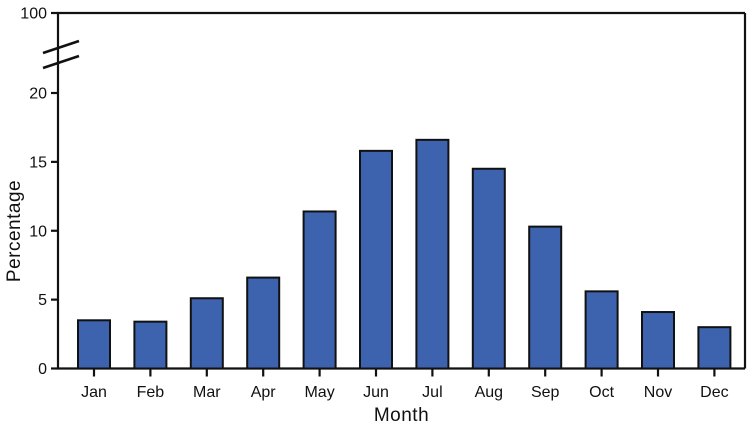  Describe the element at coordinates (658, 392) in the screenshot. I see `x-tick-label-nov: Nov` at that location.